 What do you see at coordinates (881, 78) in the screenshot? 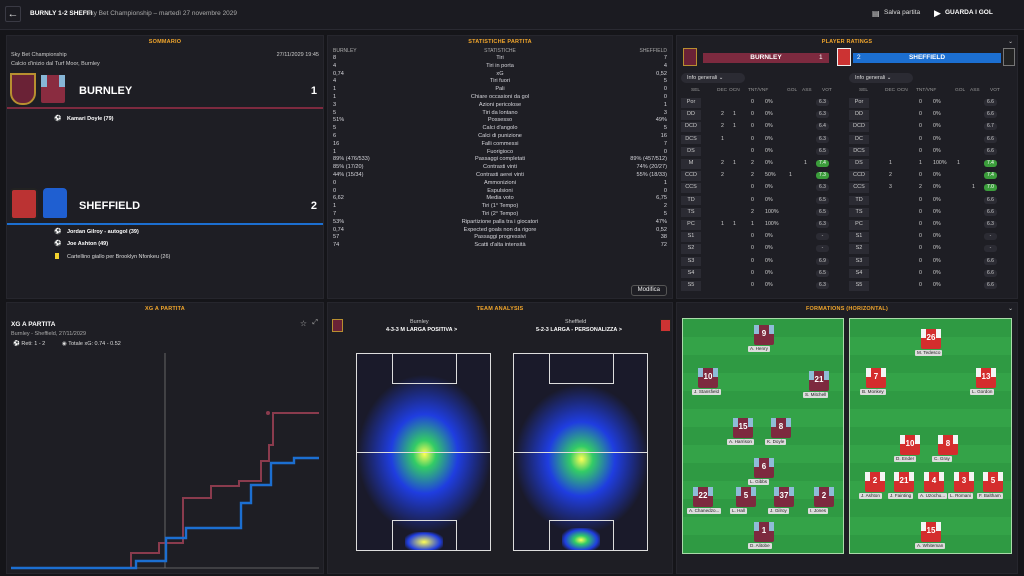
I see `away-info-dropdown: Info generali ⌄` at bounding box center [881, 78].